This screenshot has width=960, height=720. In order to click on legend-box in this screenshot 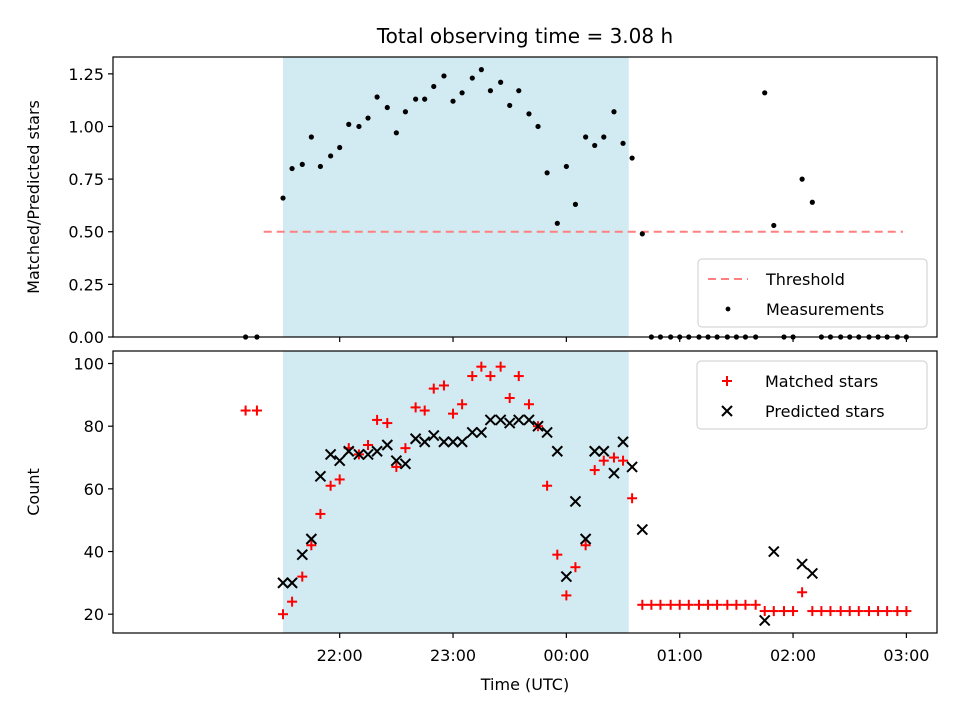, I will do `click(812, 293)`.